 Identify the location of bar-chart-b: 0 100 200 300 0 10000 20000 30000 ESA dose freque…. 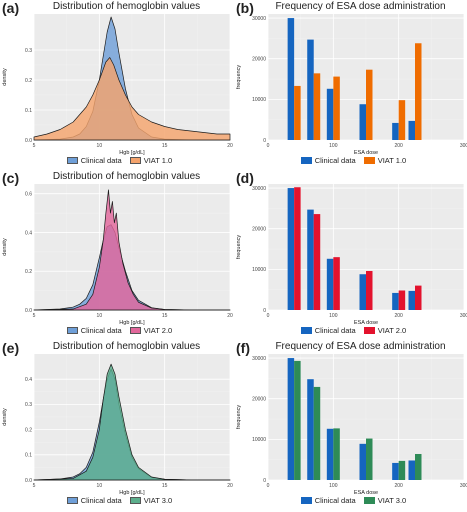
(351, 85).